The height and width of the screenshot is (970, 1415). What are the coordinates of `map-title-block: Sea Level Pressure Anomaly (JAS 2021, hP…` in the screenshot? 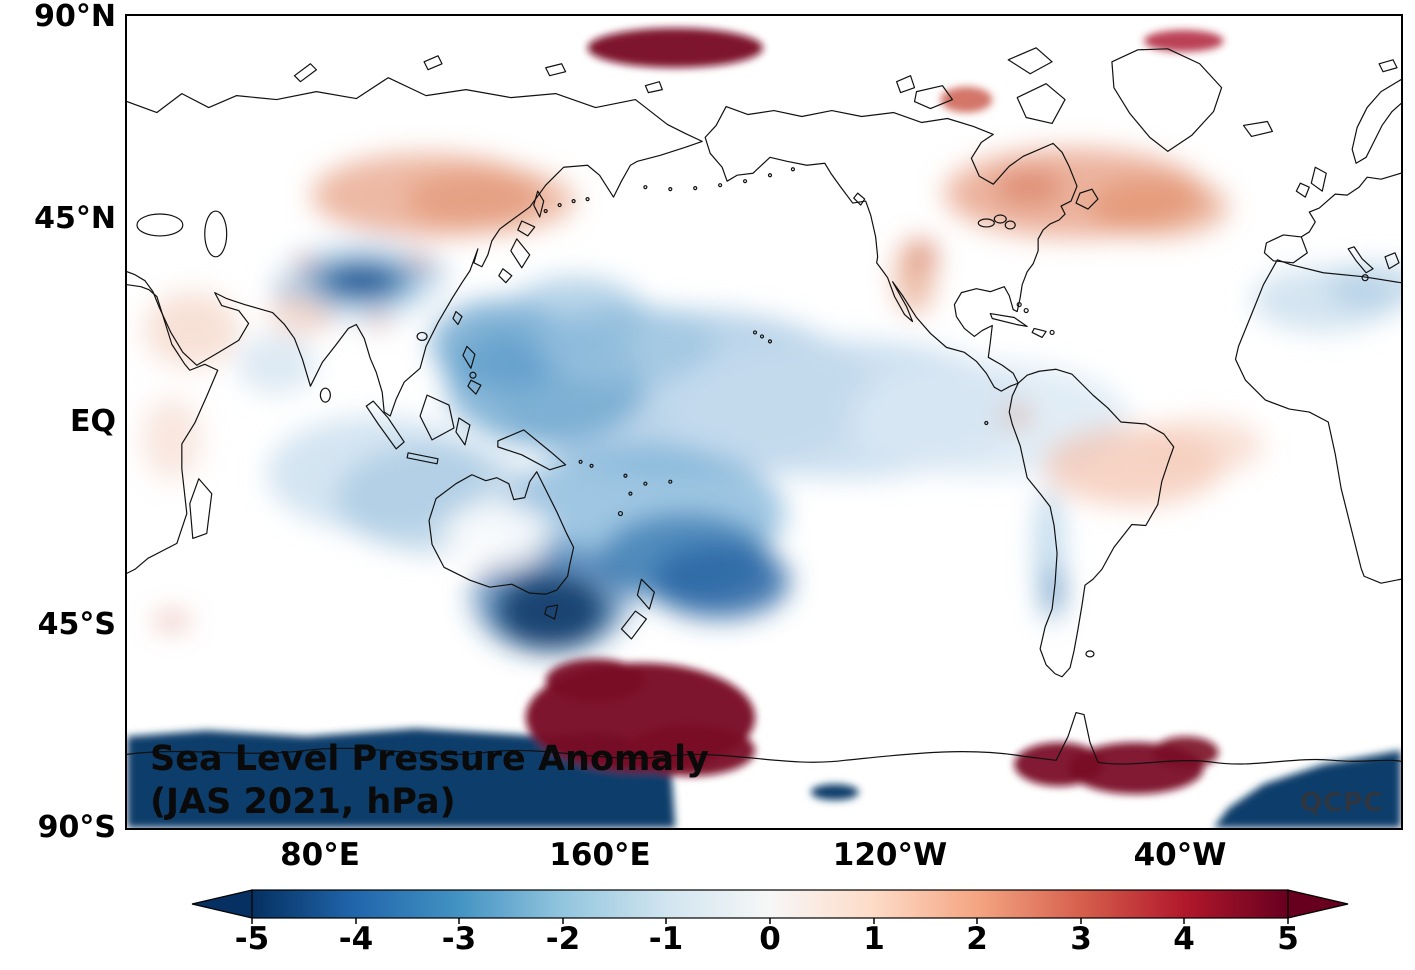 It's located at (429, 781).